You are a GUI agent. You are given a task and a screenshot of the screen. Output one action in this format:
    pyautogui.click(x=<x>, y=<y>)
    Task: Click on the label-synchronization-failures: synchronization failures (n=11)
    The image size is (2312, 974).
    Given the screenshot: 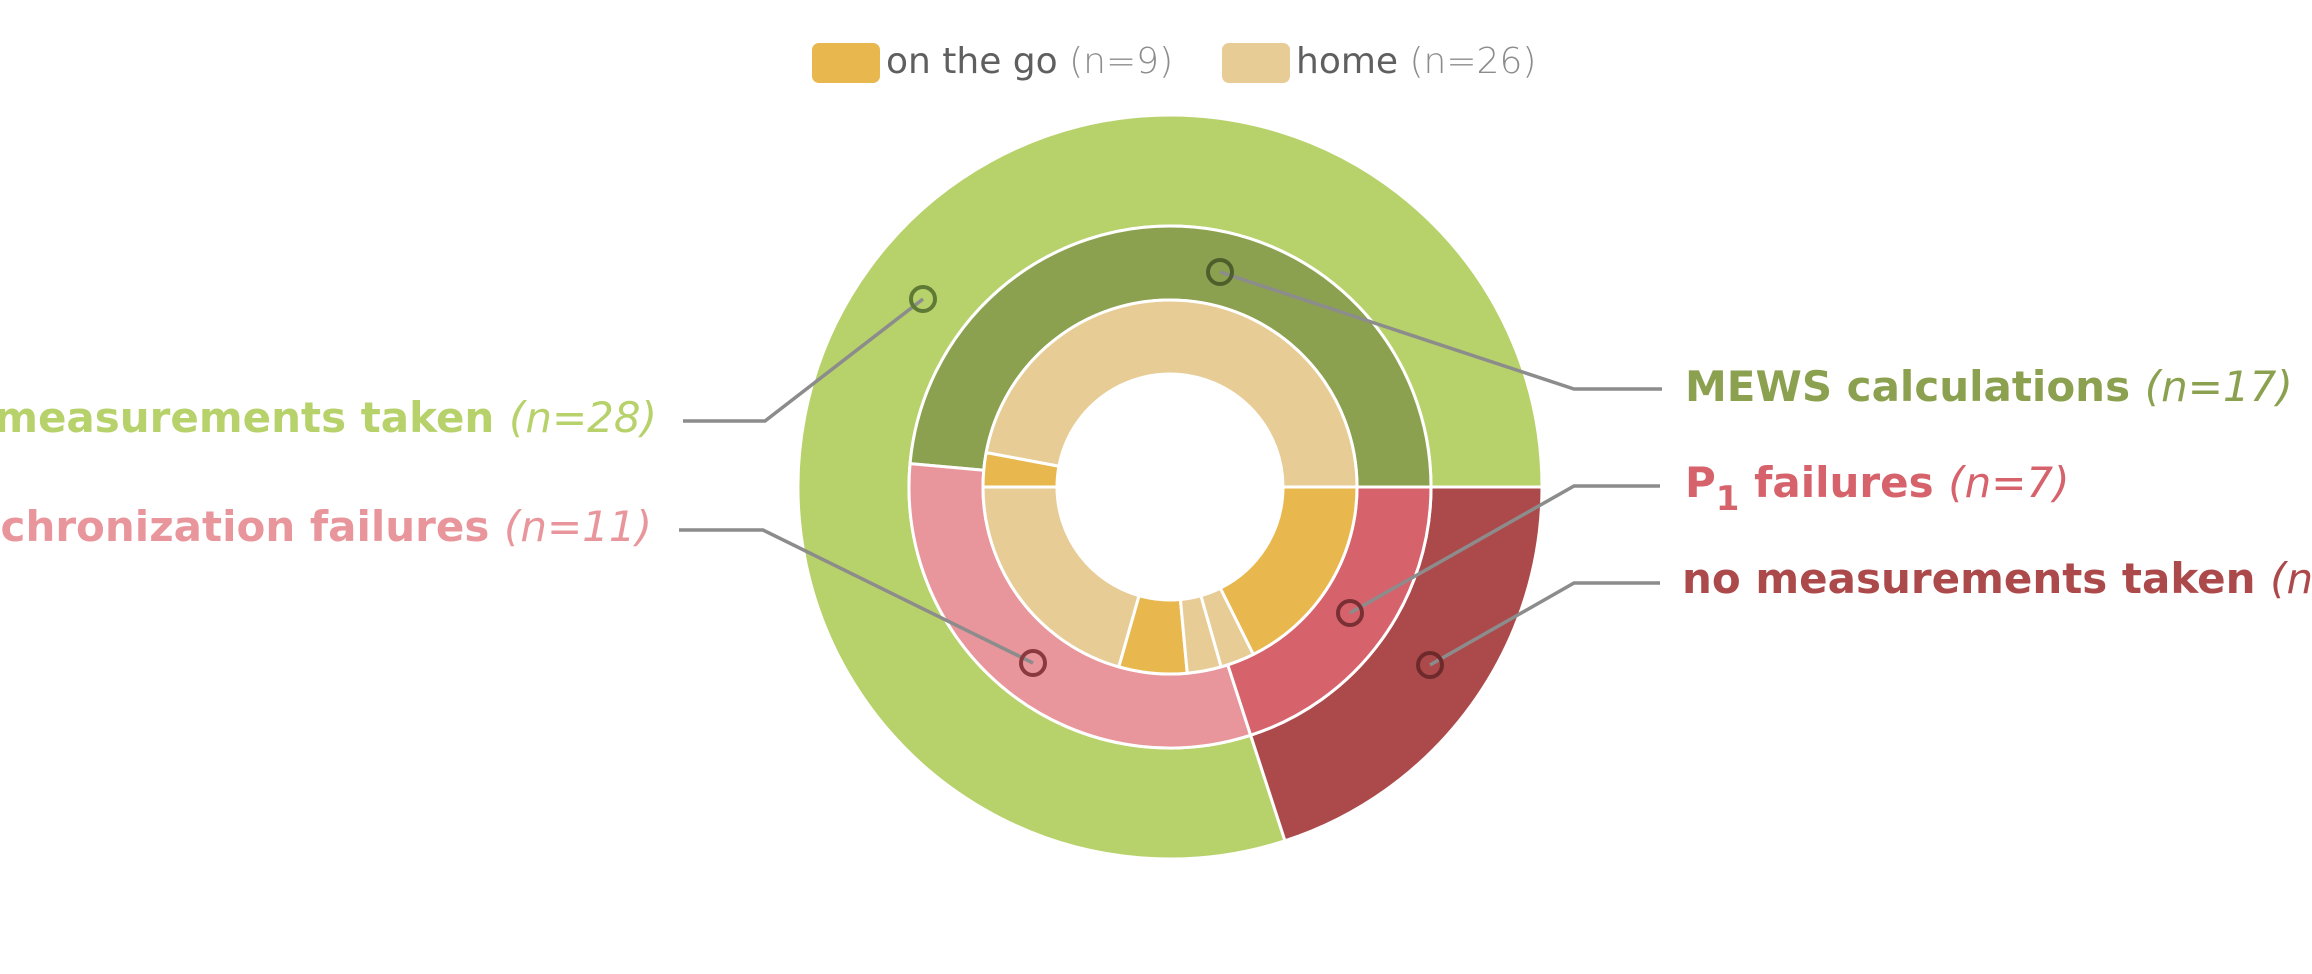 What is the action you would take?
    pyautogui.click(x=326, y=526)
    